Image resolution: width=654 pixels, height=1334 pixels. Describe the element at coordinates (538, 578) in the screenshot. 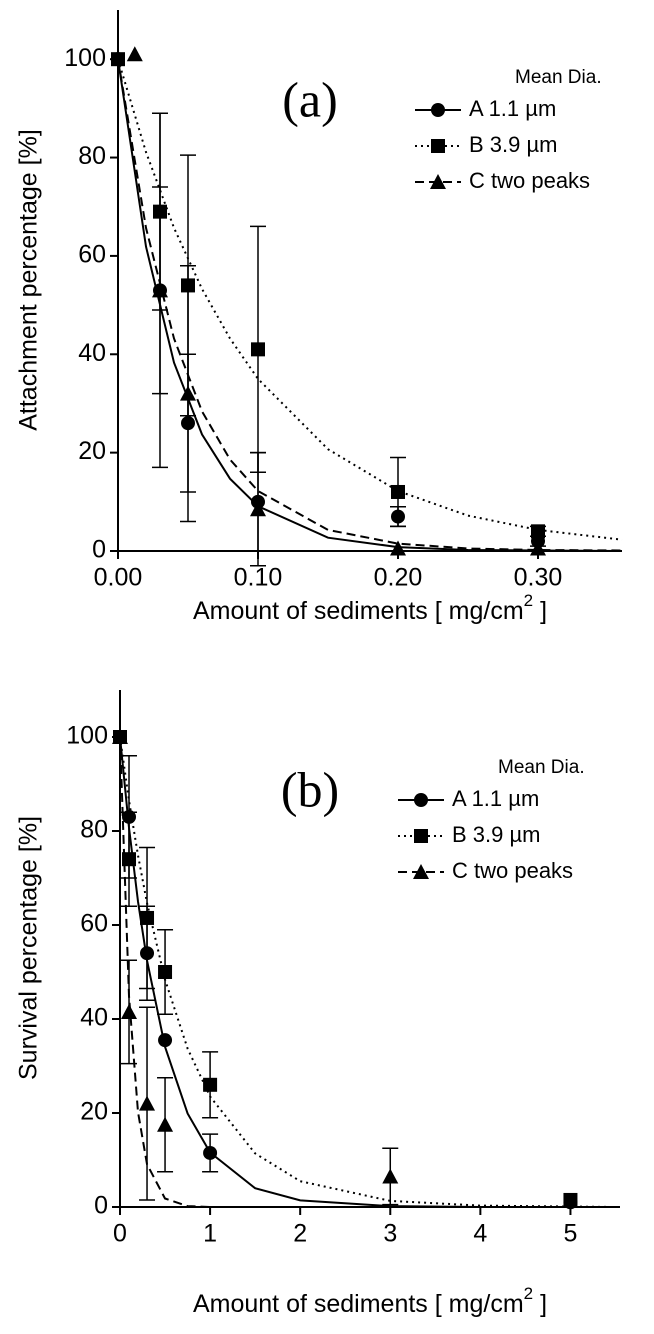

I see `x-tick-label: 0.30` at that location.